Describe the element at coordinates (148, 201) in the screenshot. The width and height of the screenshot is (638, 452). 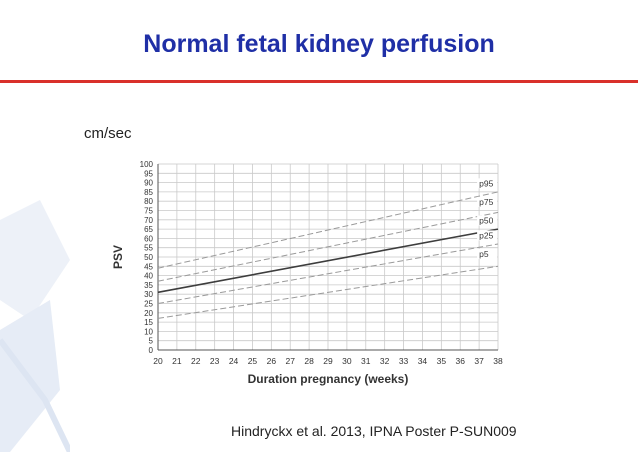
I see `y-tick-label: 80` at that location.